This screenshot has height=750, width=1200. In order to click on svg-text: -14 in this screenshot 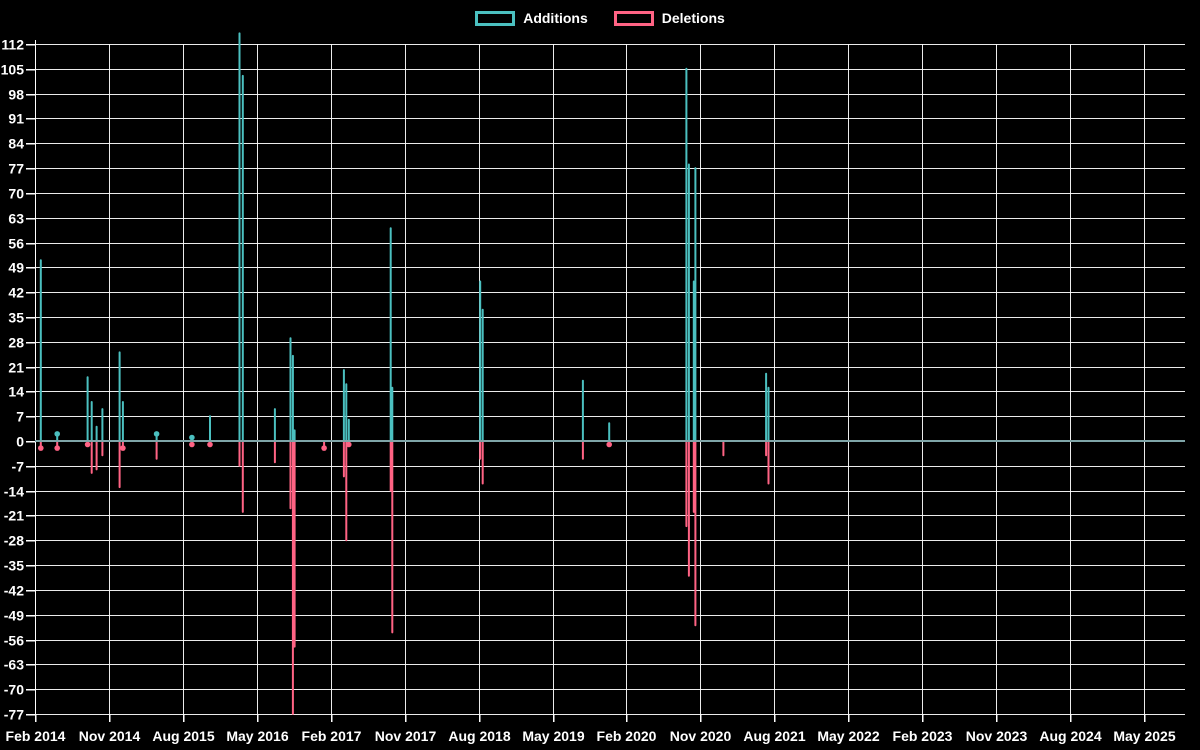, I will do `click(14, 492)`.